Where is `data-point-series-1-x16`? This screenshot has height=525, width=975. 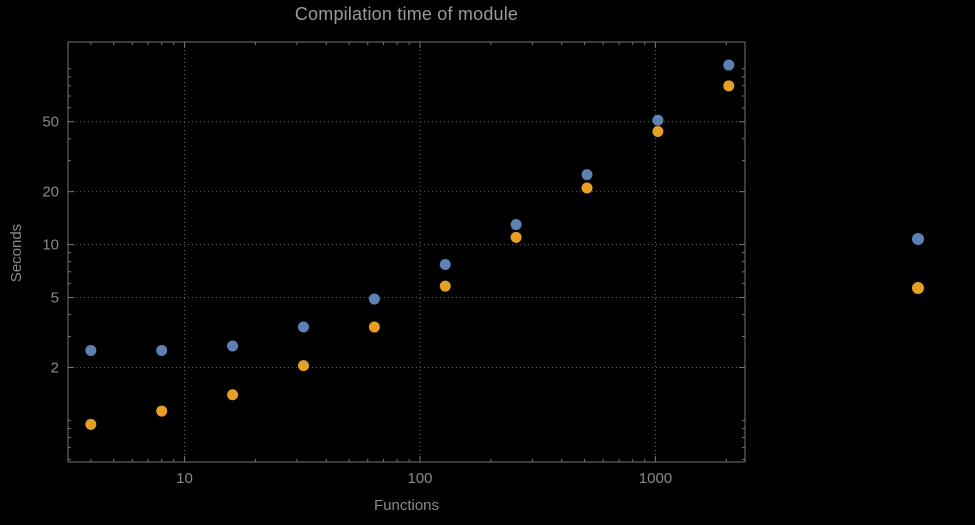 data-point-series-1-x16 is located at coordinates (233, 346).